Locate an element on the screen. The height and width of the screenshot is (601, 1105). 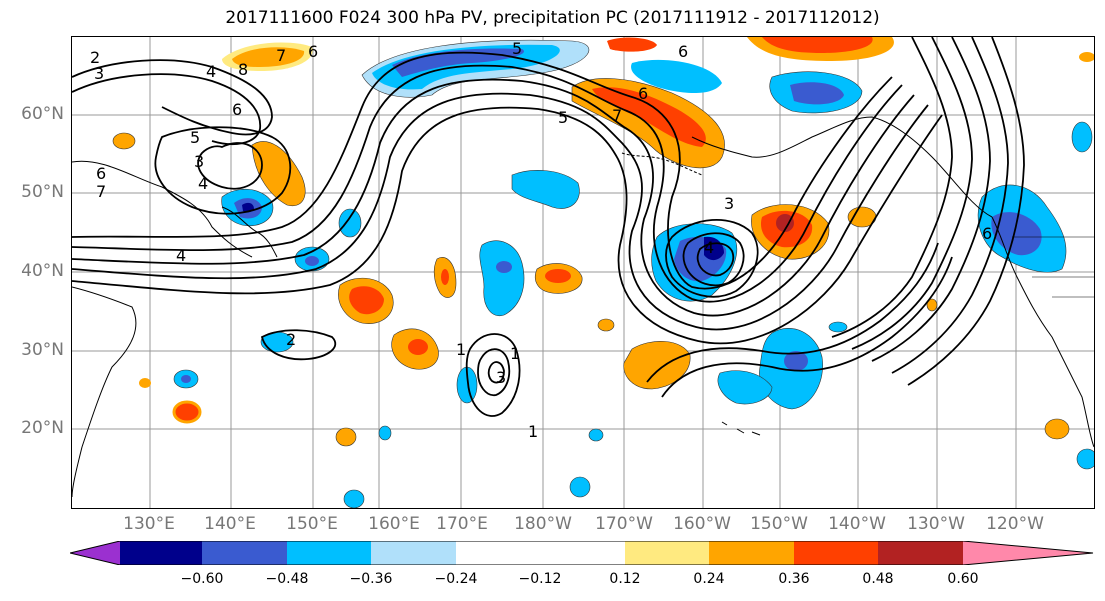
lat-label-30n: 30°N is located at coordinates (42, 350).